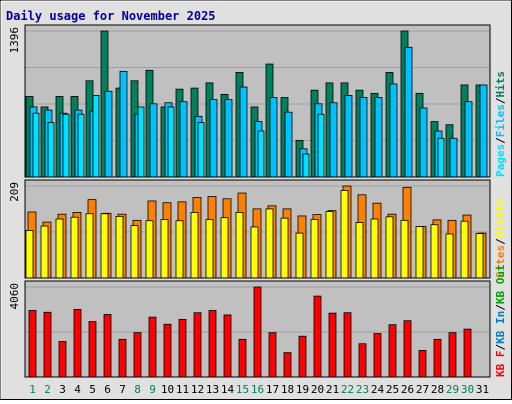 This screenshot has width=512, height=404. Describe the element at coordinates (500, 124) in the screenshot. I see `legend-hits-files-pages: Pages/Files/Hits` at that location.